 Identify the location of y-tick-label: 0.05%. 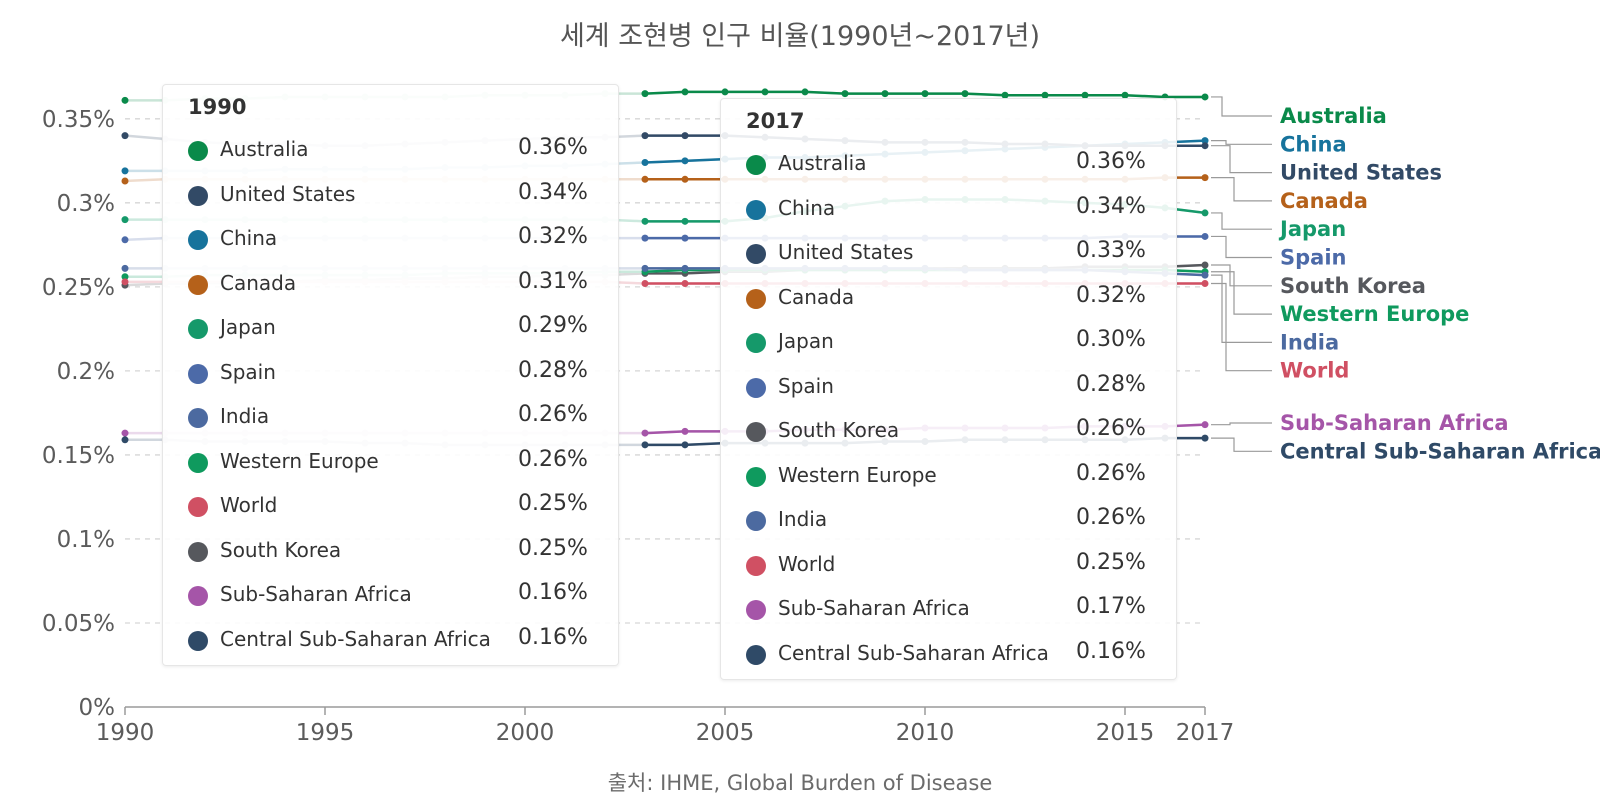
(78, 624).